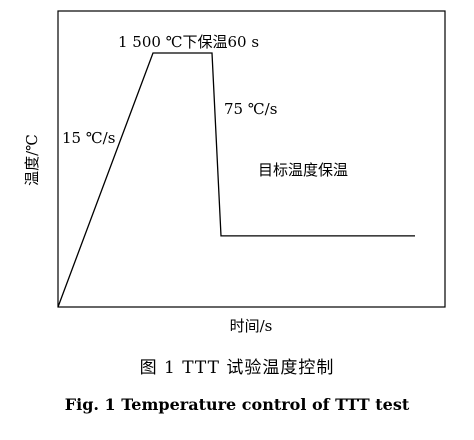 The width and height of the screenshot is (474, 440). I want to click on cooling-rate-label: 75 ℃/s, so click(250, 109).